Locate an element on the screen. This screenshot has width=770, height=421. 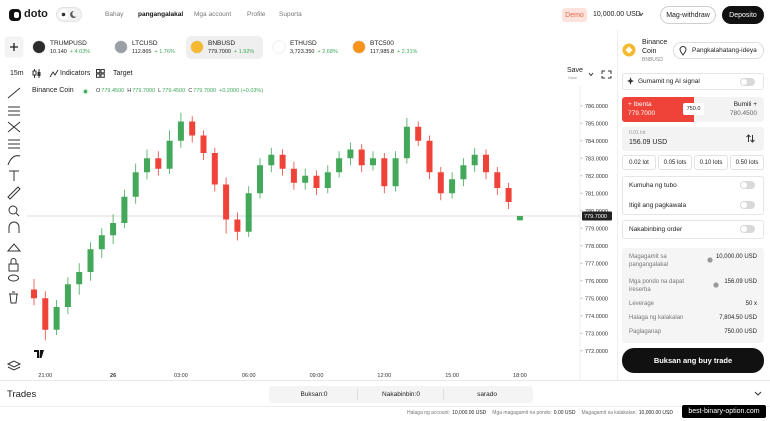
ohlc-key: O is located at coordinates (98, 91).